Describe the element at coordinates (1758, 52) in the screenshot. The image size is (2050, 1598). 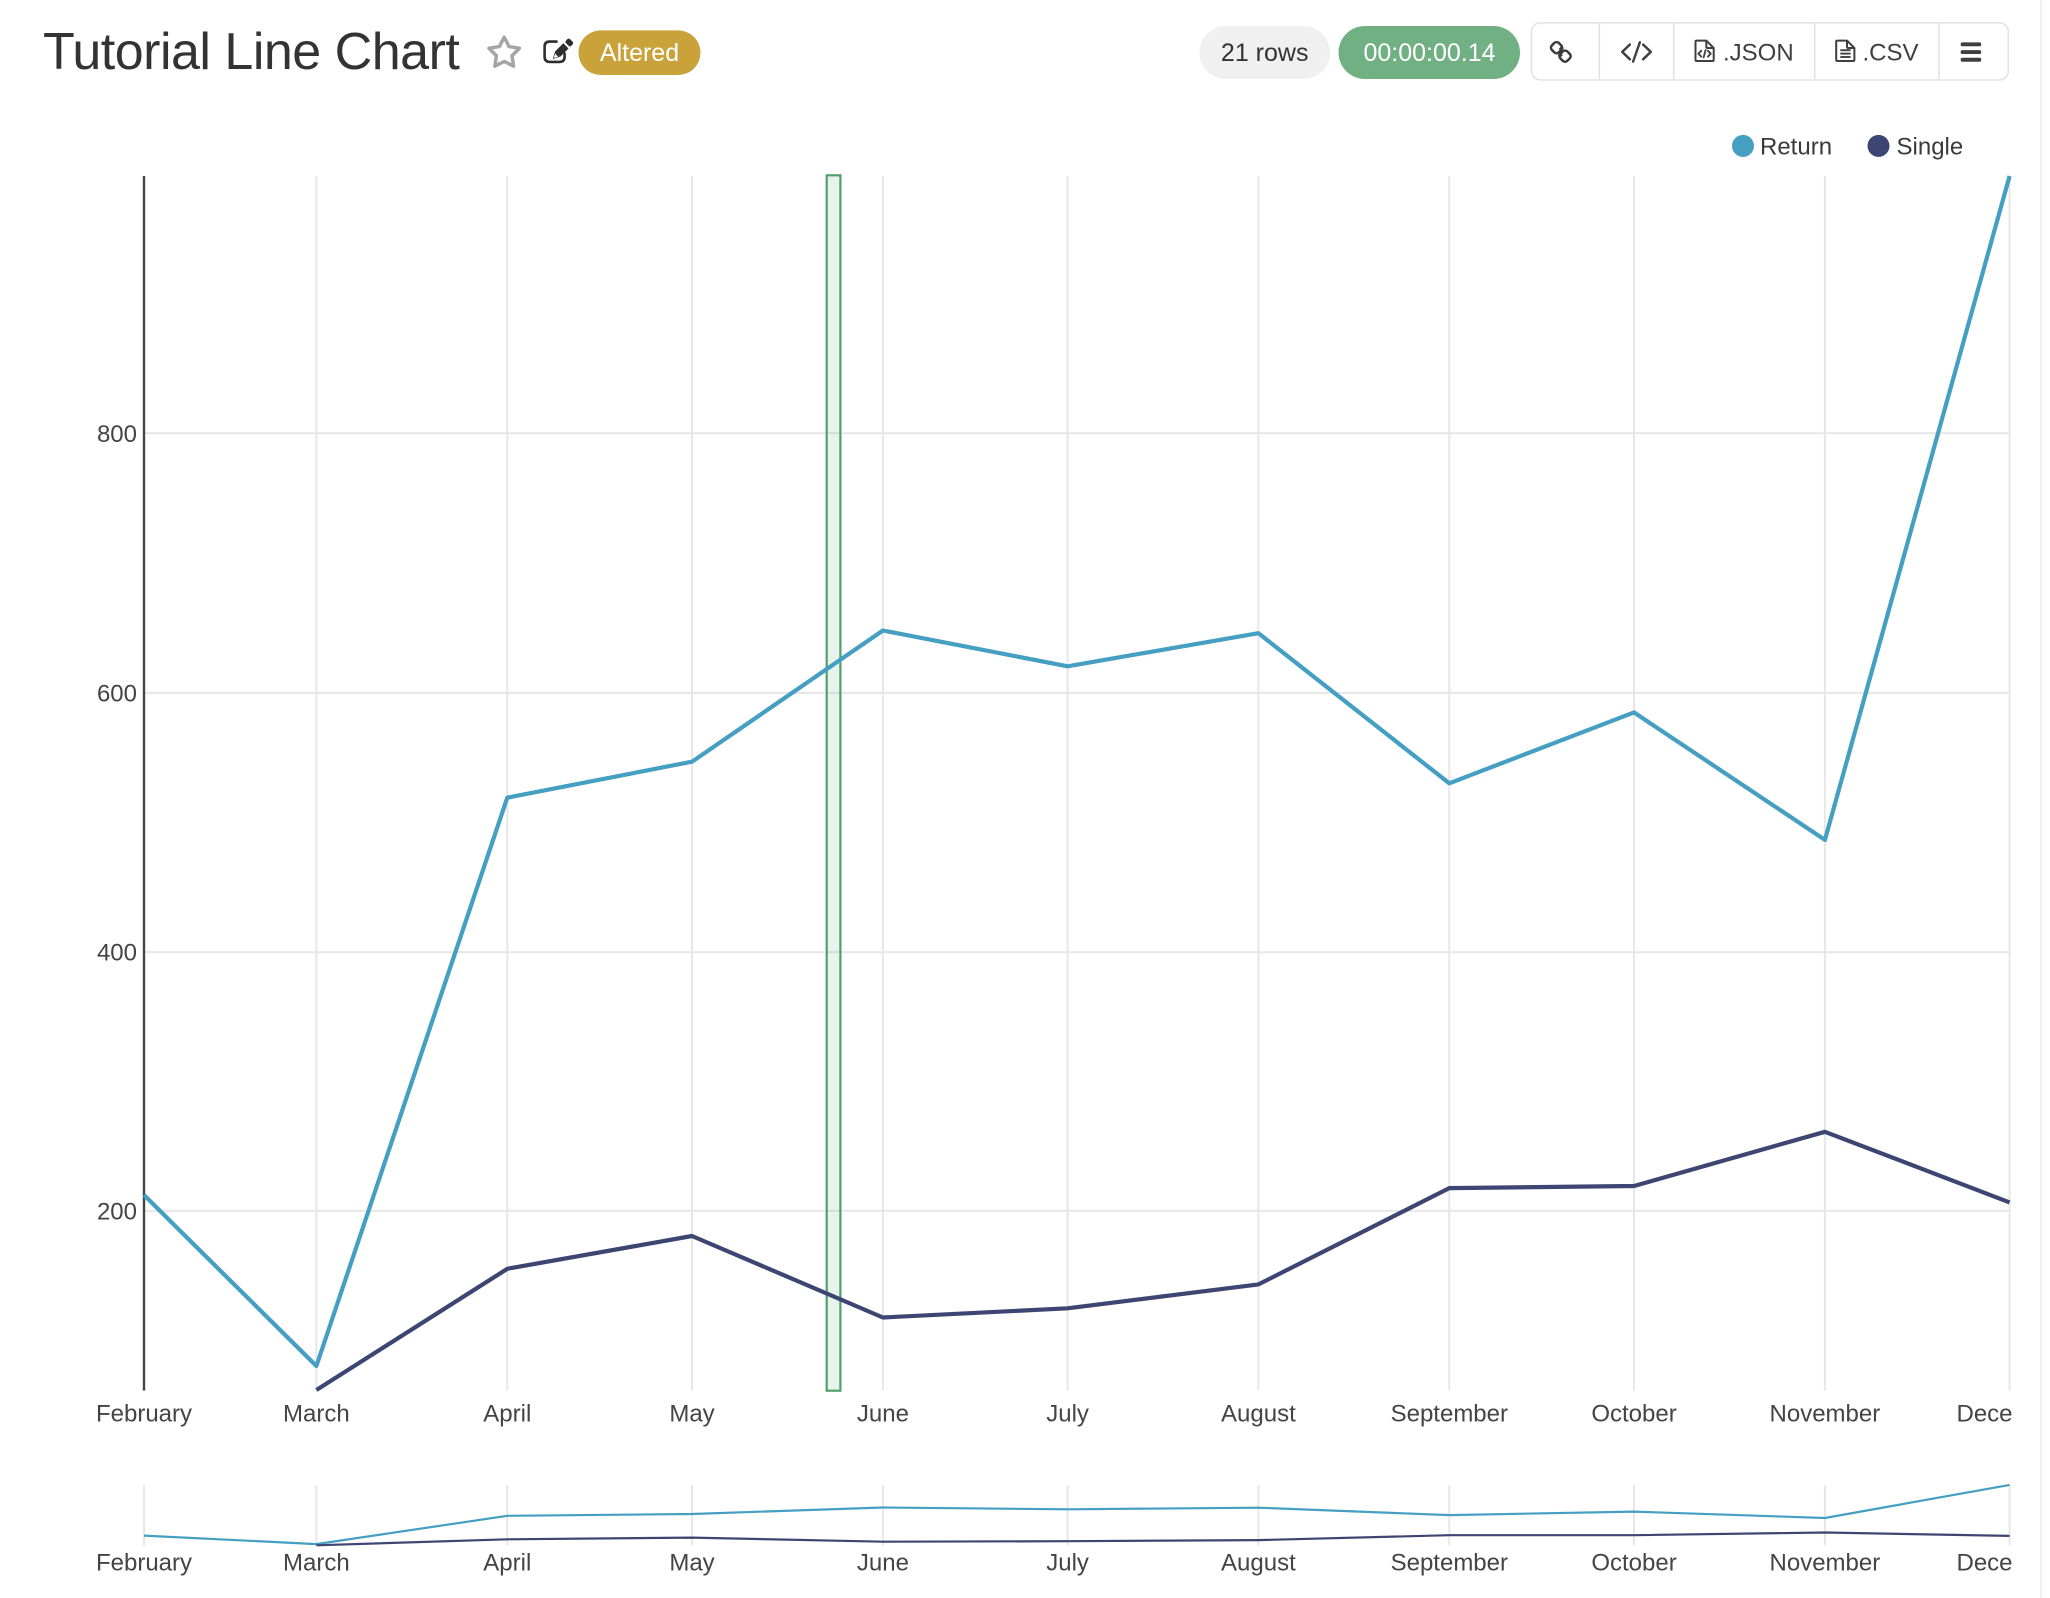
I see `svg-text: .JSON` at that location.